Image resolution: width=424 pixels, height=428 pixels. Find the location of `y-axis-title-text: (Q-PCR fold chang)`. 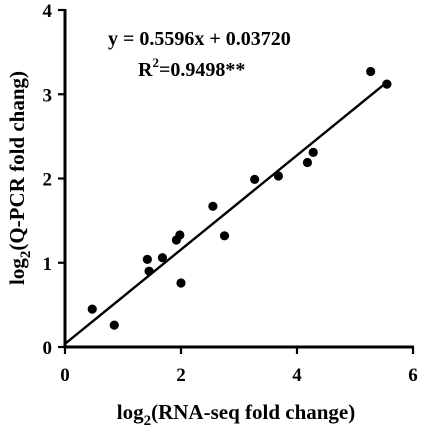

y-axis-title-text: (Q-PCR fold chang) is located at coordinates (17, 161).